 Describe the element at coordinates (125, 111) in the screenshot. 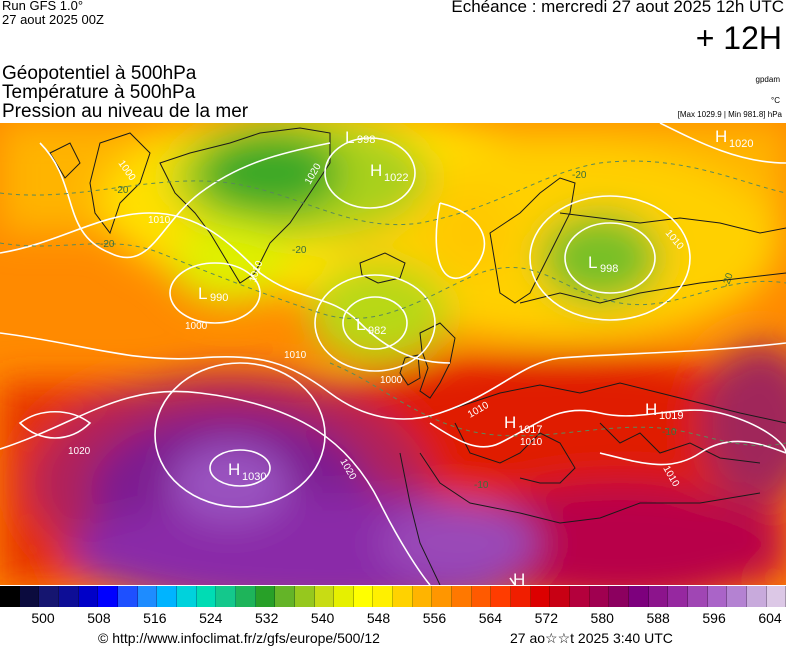

I see `parameter-pressure: Pression au niveau de la mer` at that location.